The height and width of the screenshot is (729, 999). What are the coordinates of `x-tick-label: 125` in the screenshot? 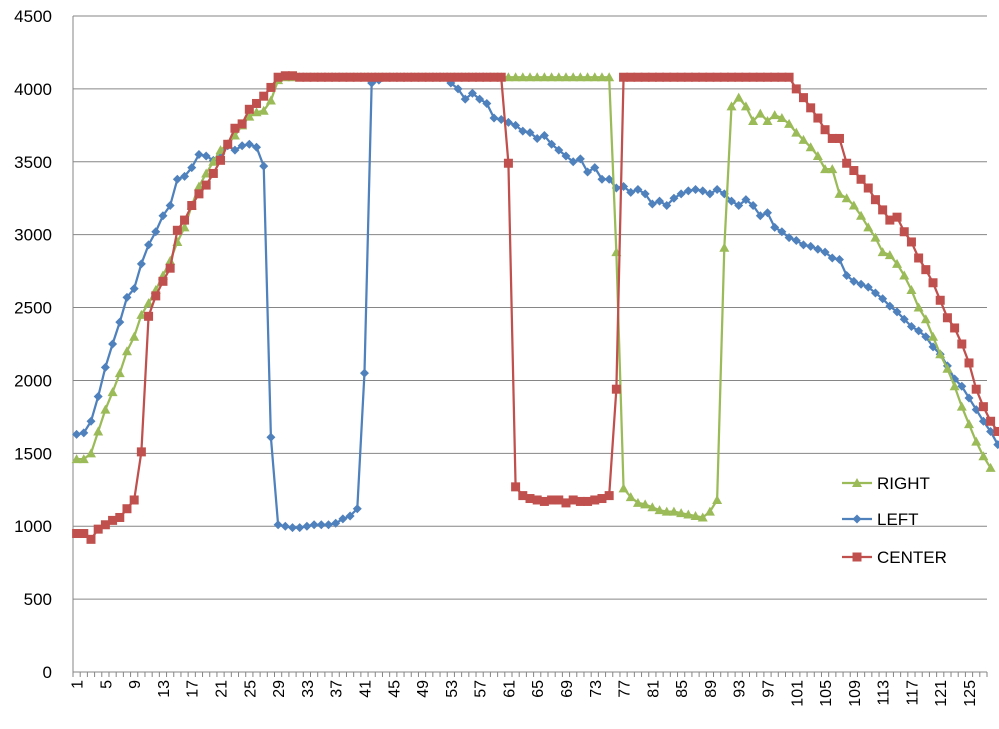 It's located at (970, 693).